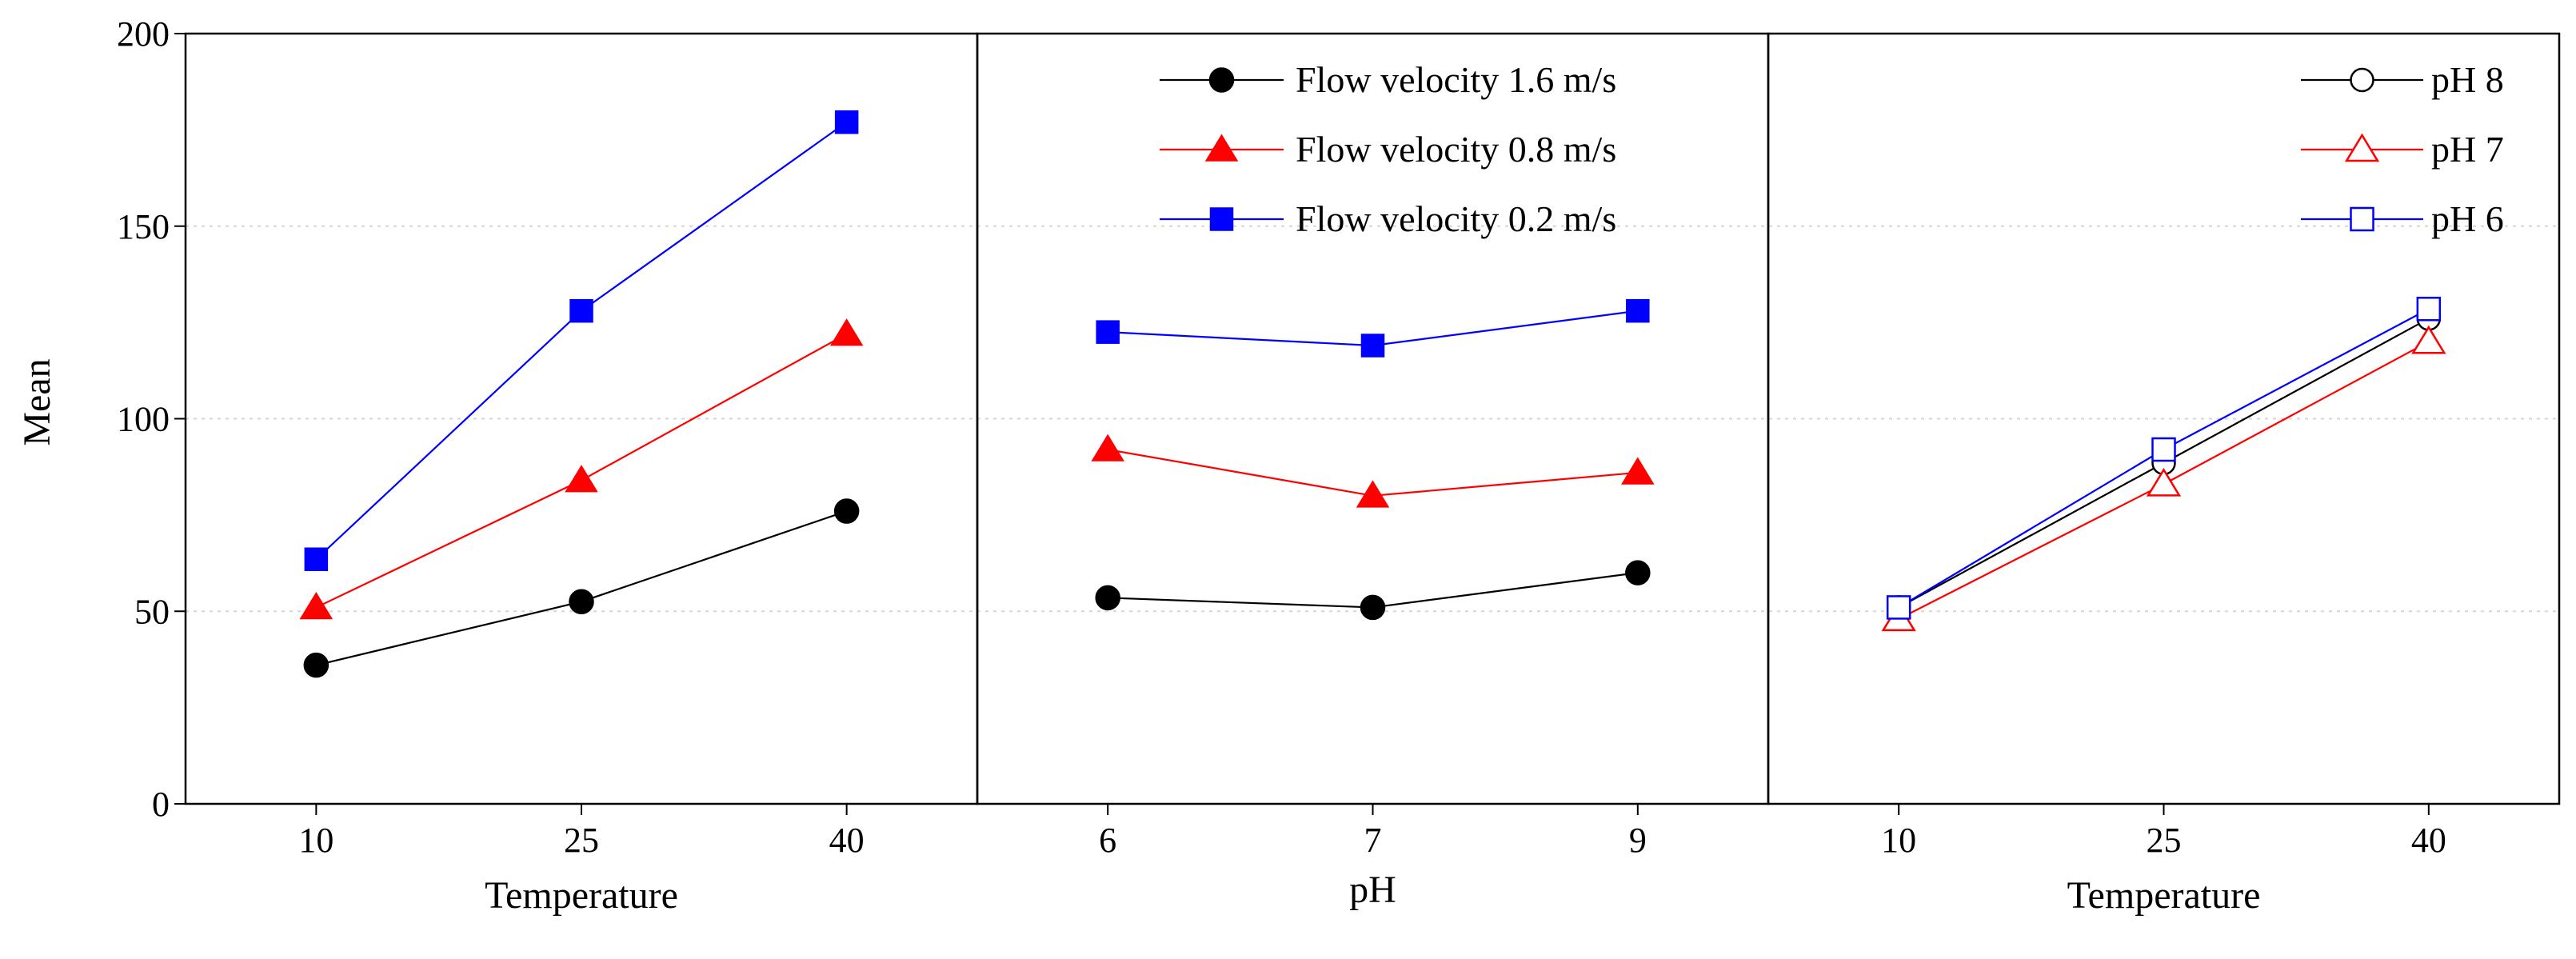 This screenshot has height=959, width=2576. What do you see at coordinates (1638, 840) in the screenshot?
I see `x-tick-label: 9` at bounding box center [1638, 840].